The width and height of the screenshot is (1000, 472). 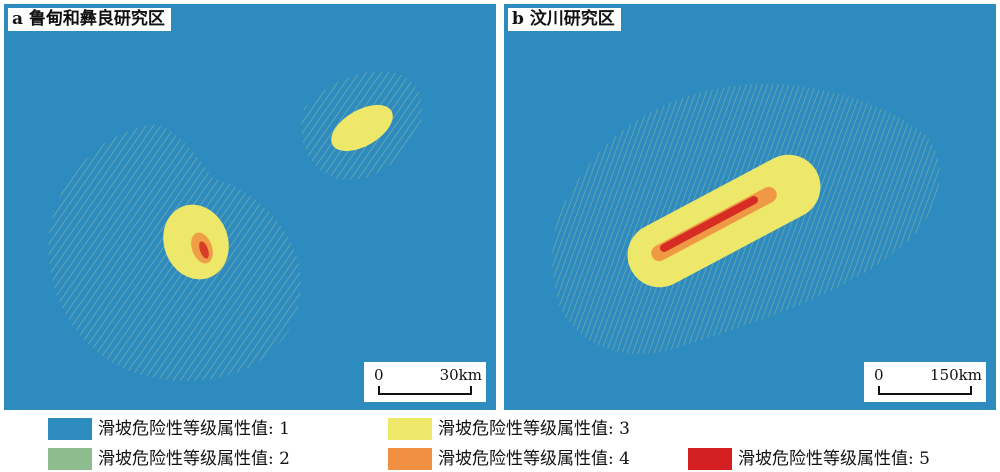 What do you see at coordinates (460, 375) in the screenshot?
I see `scale-distance-a: 30km` at bounding box center [460, 375].